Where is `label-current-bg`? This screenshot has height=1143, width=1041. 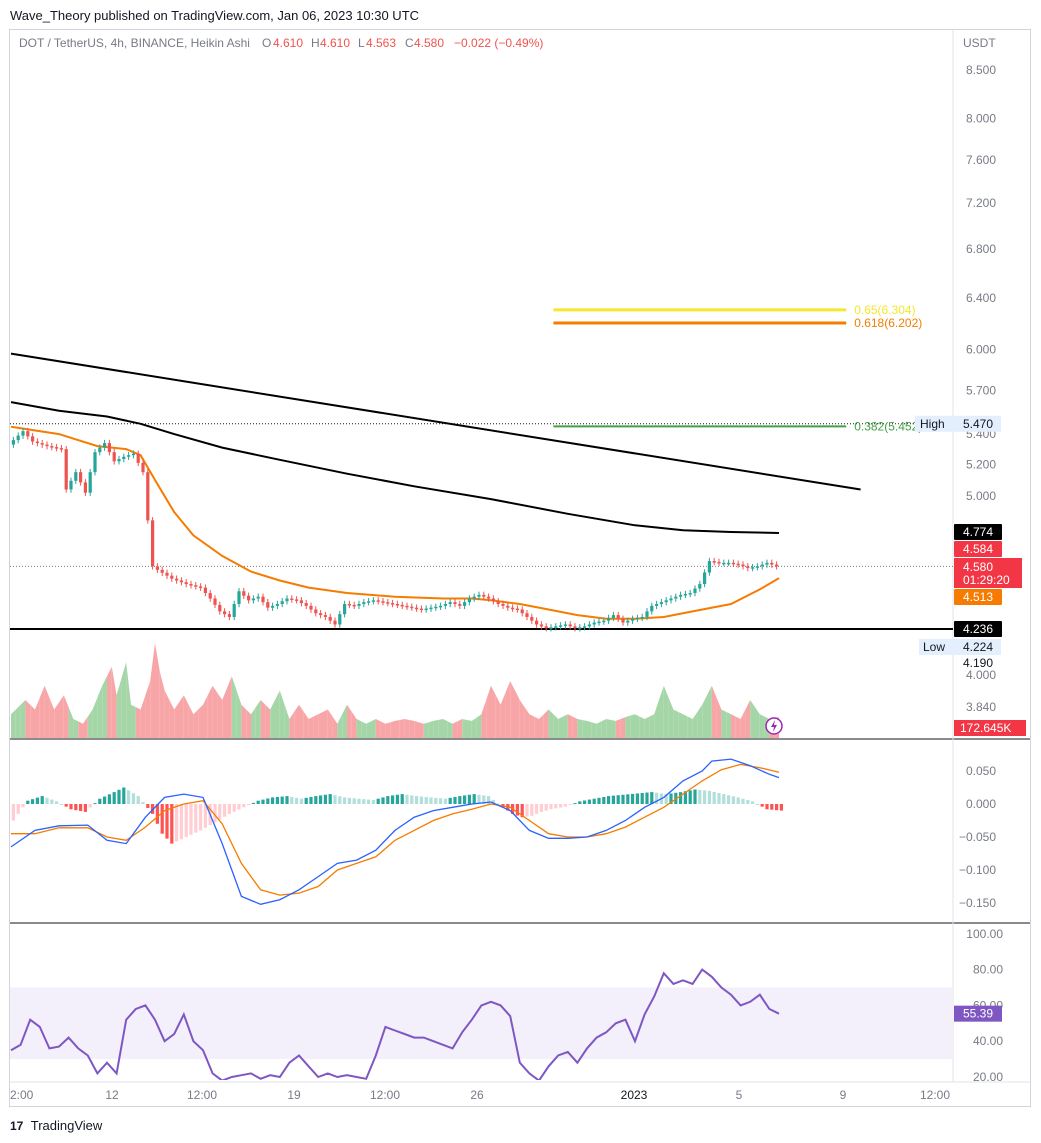 label-current-bg is located at coordinates (988, 573).